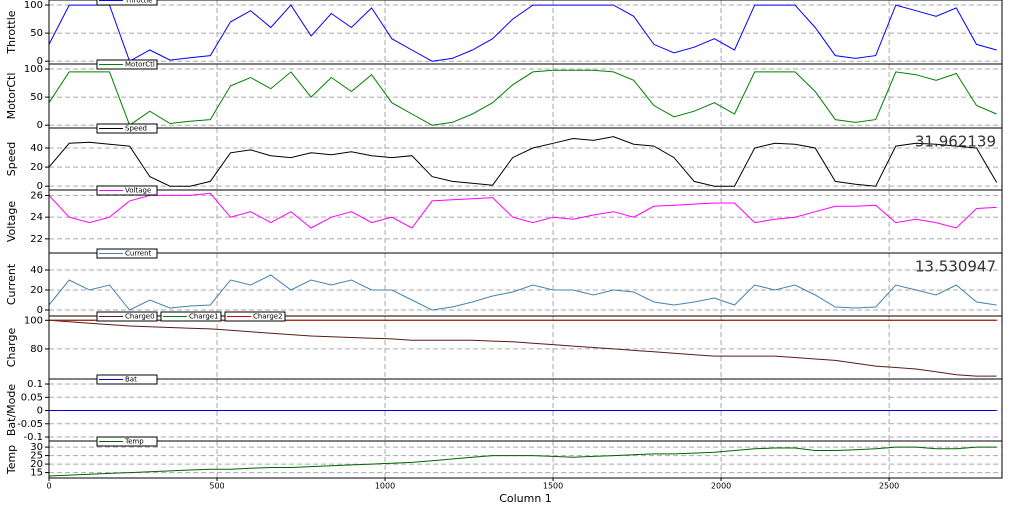 The width and height of the screenshot is (1024, 510). What do you see at coordinates (36, 456) in the screenshot?
I see `y-tick-label: 25` at bounding box center [36, 456].